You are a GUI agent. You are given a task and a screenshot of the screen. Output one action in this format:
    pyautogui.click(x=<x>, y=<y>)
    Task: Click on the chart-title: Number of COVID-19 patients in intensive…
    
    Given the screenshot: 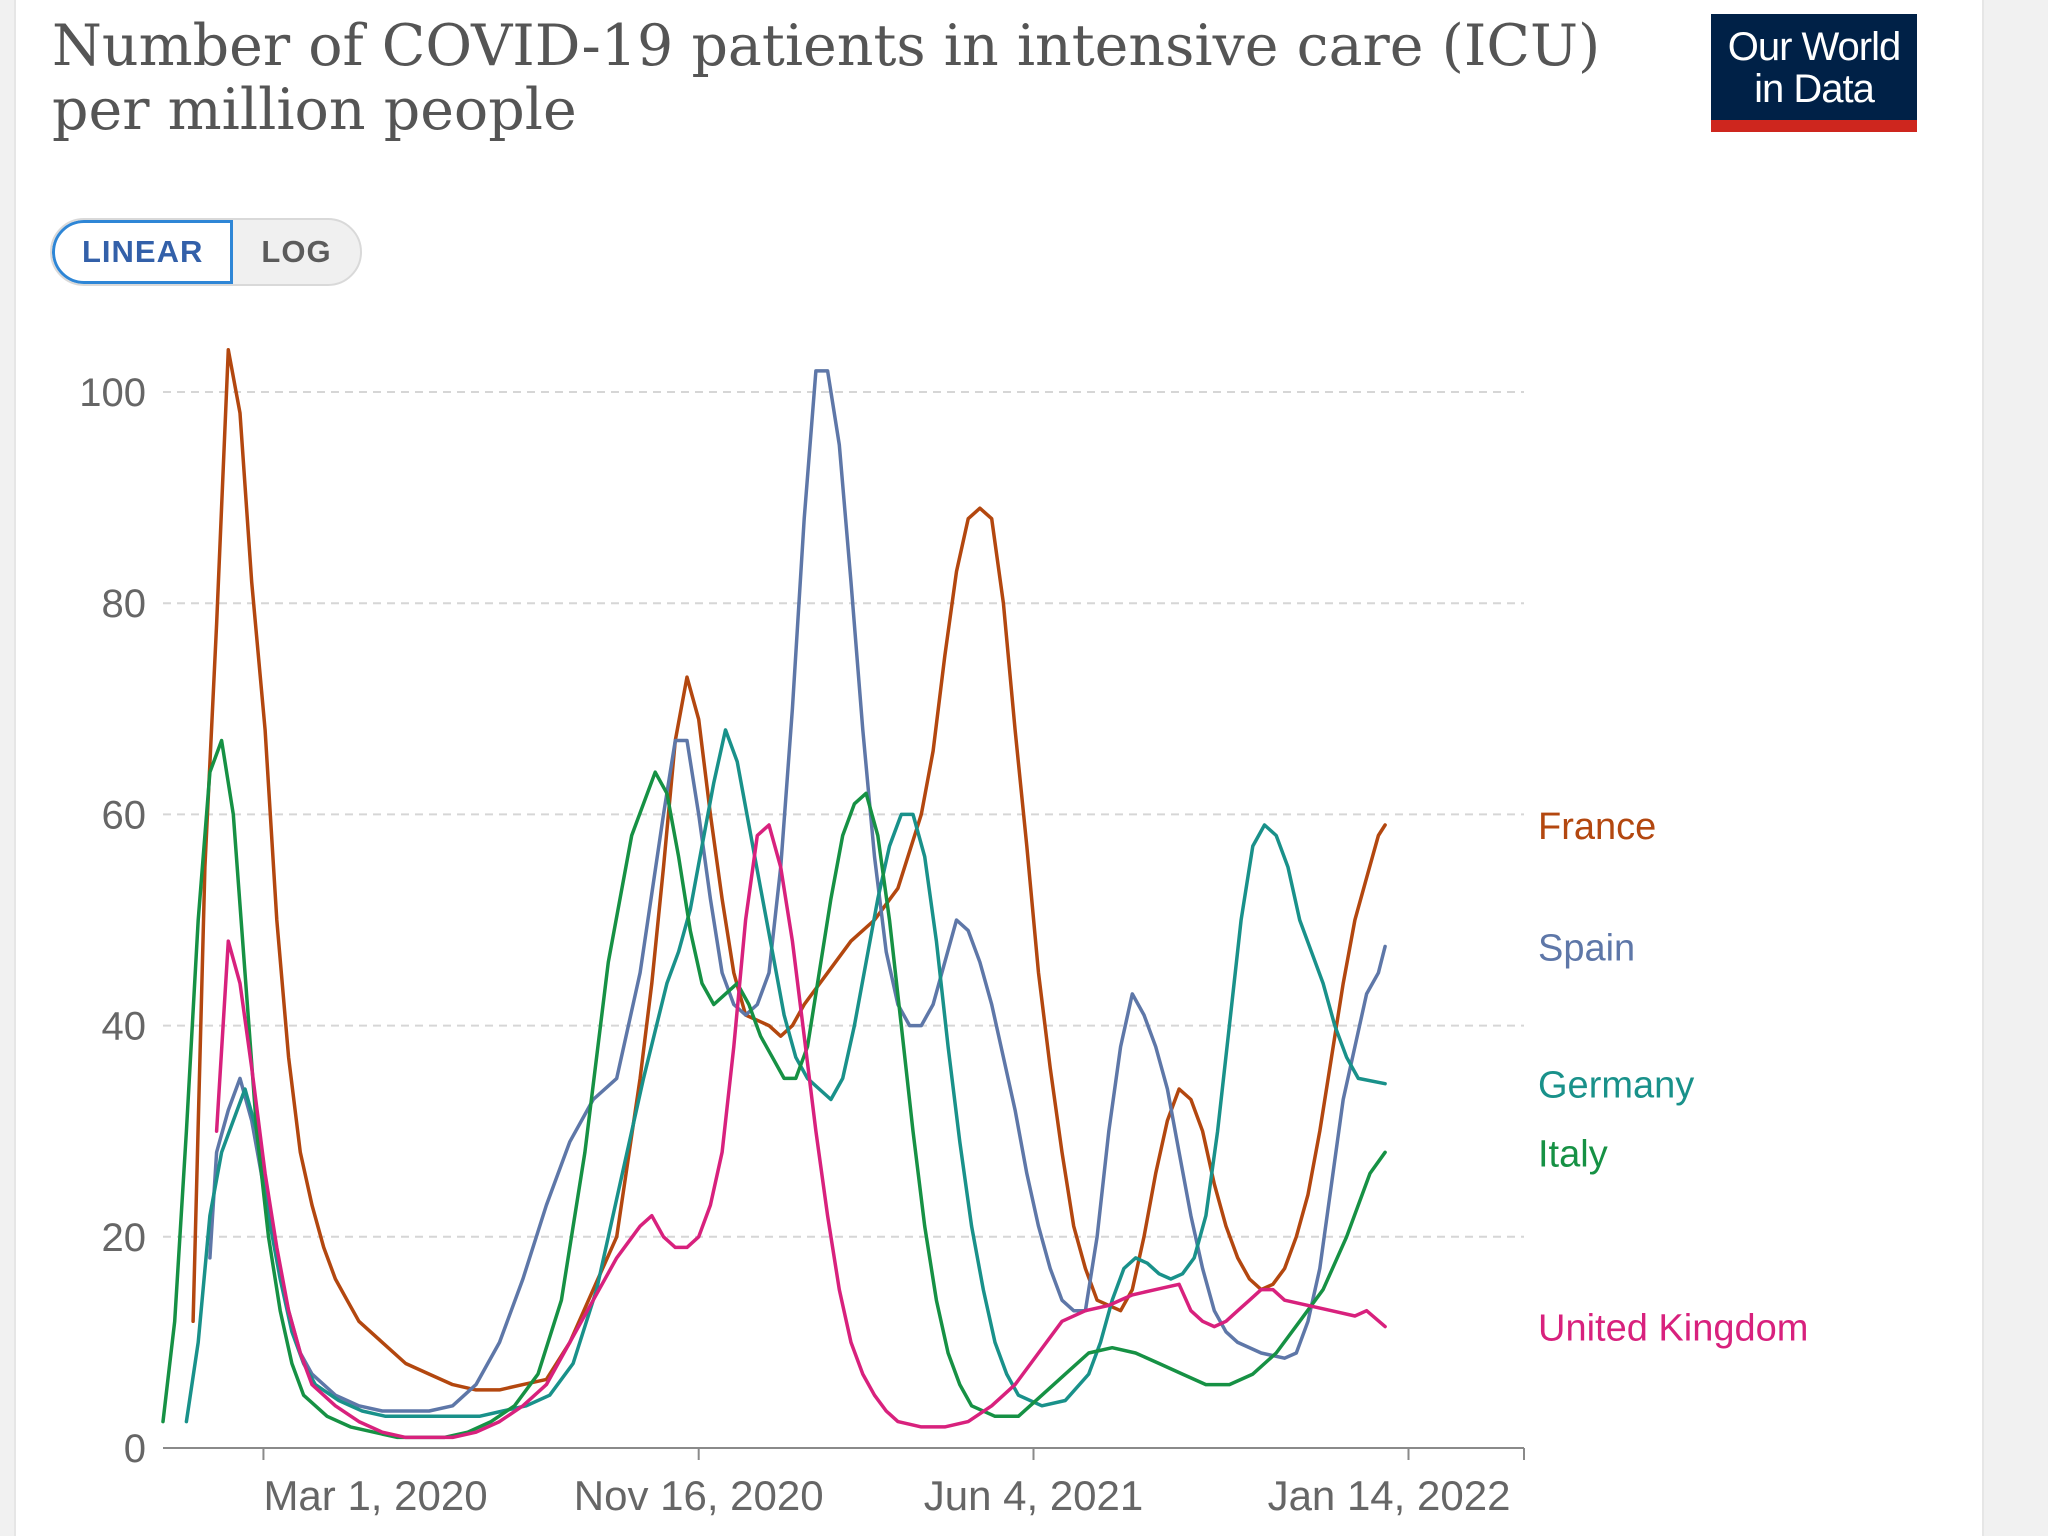 What is the action you would take?
    pyautogui.click(x=852, y=78)
    